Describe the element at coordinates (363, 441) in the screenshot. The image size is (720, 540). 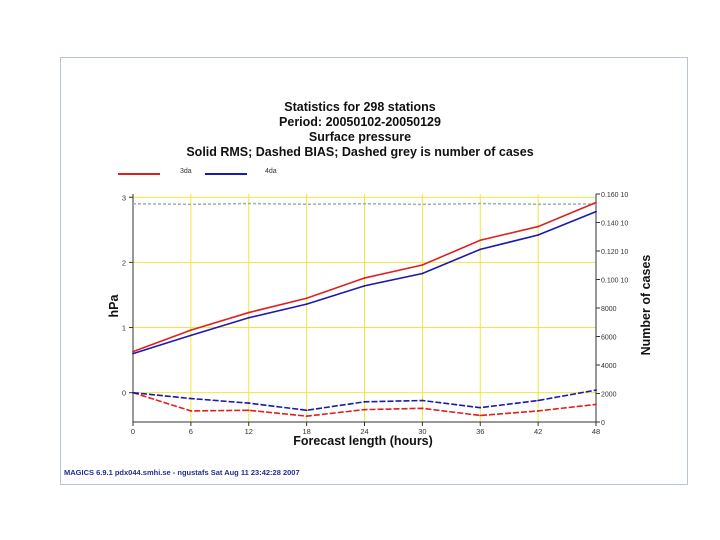
I see `x-axis-label: Forecast length (hours)` at that location.